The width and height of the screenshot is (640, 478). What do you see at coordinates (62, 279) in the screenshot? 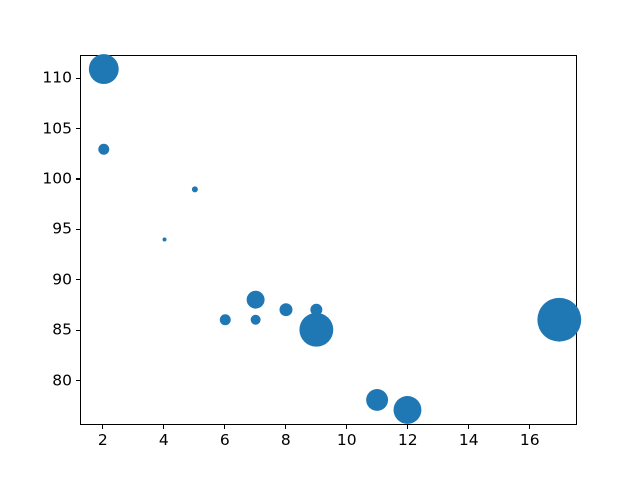
I see `y-tick-label: 90` at bounding box center [62, 279].